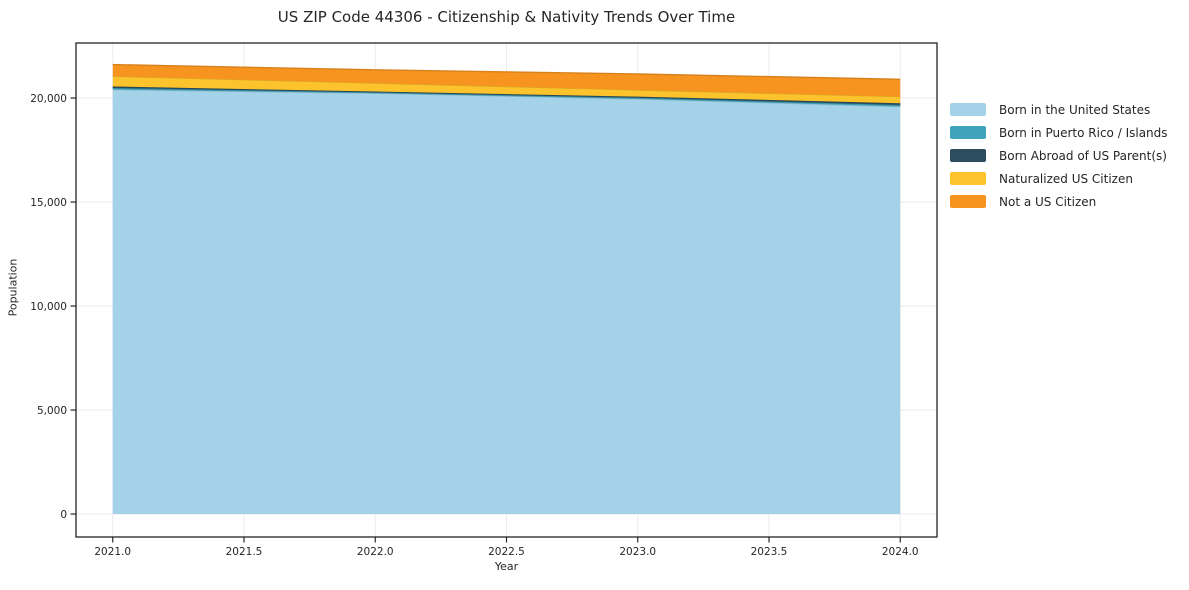 This screenshot has width=1189, height=590. Describe the element at coordinates (1083, 155) in the screenshot. I see `legend-label: Born Abroad of US Parent(s)` at that location.